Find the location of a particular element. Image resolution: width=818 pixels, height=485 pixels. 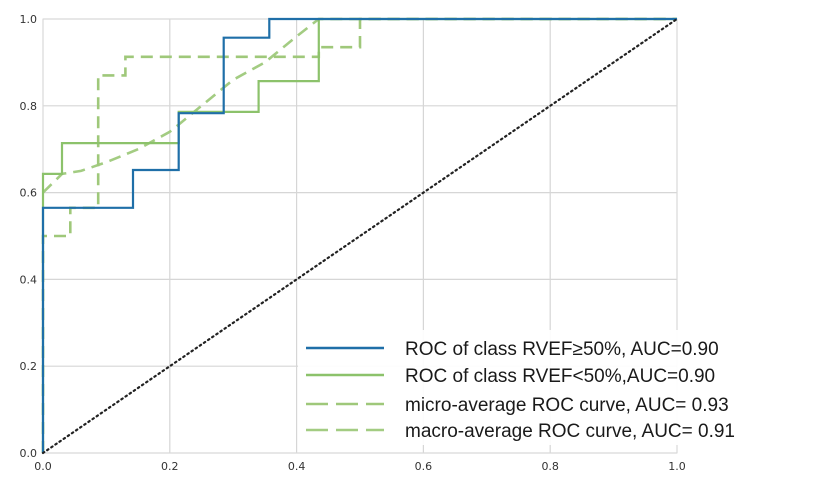

x-tick-label: 0.4 is located at coordinates (297, 466).